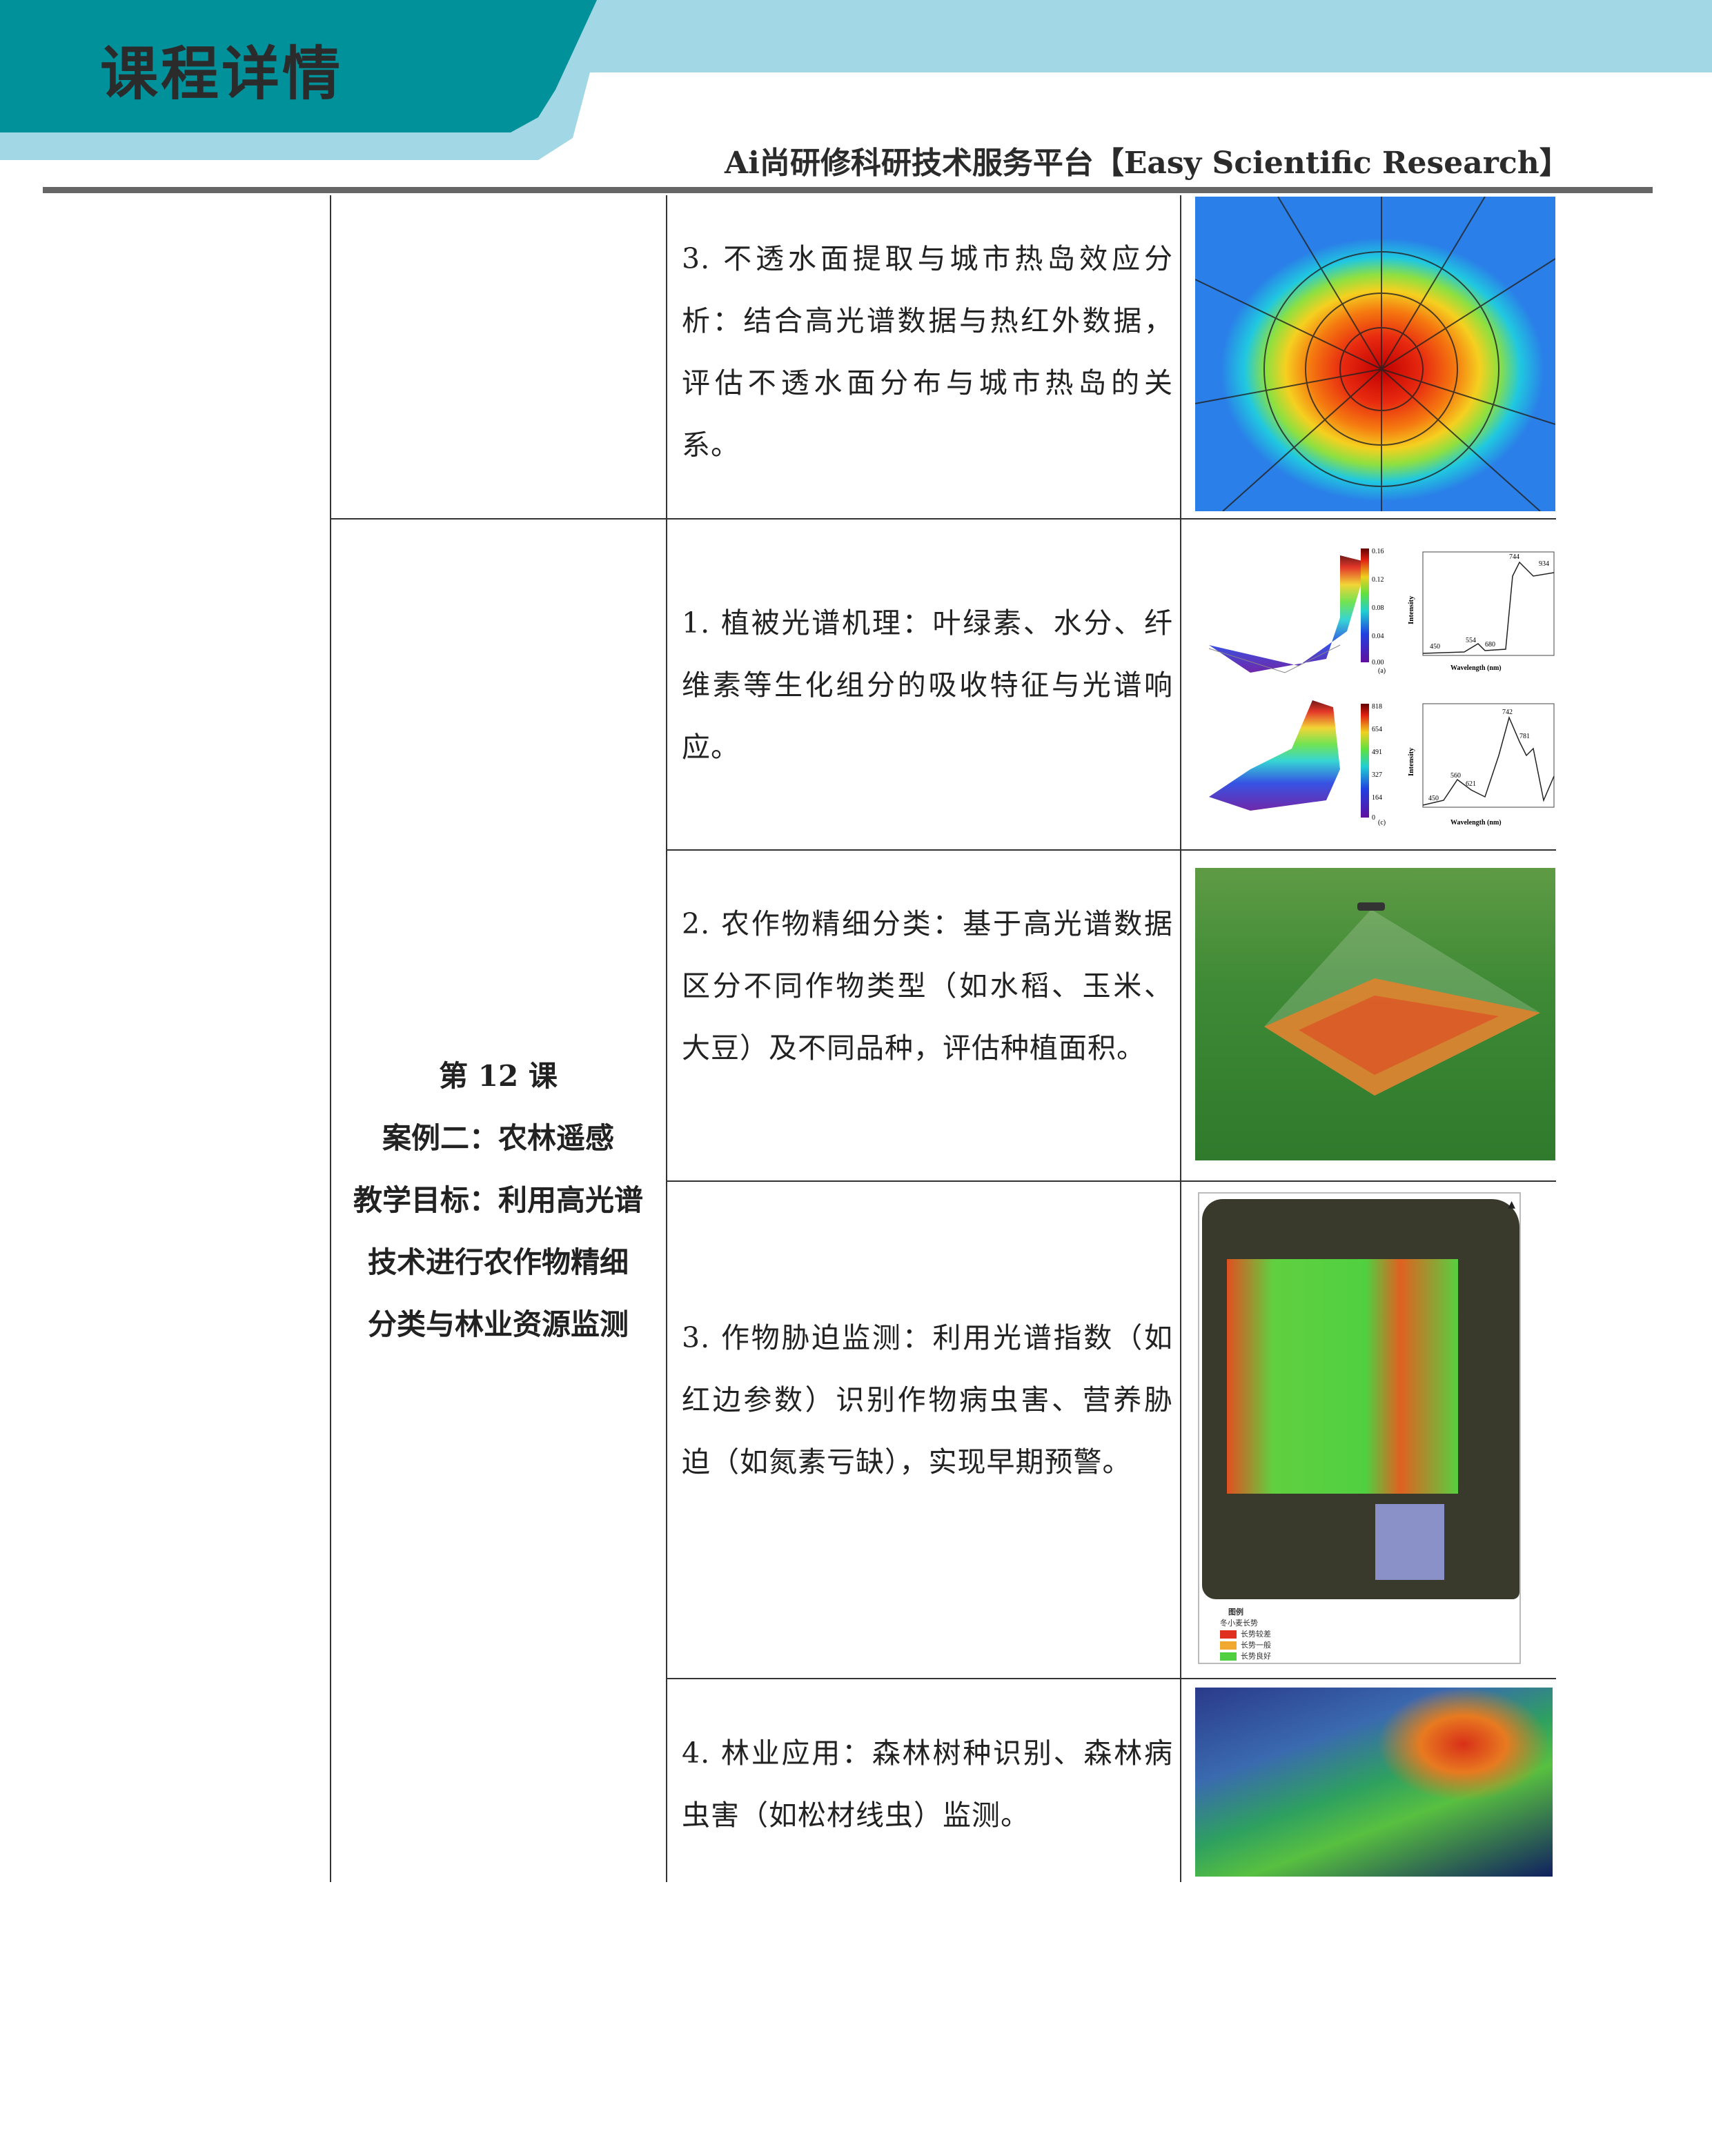  What do you see at coordinates (222, 74) in the screenshot?
I see `page-title: 课程详情` at bounding box center [222, 74].